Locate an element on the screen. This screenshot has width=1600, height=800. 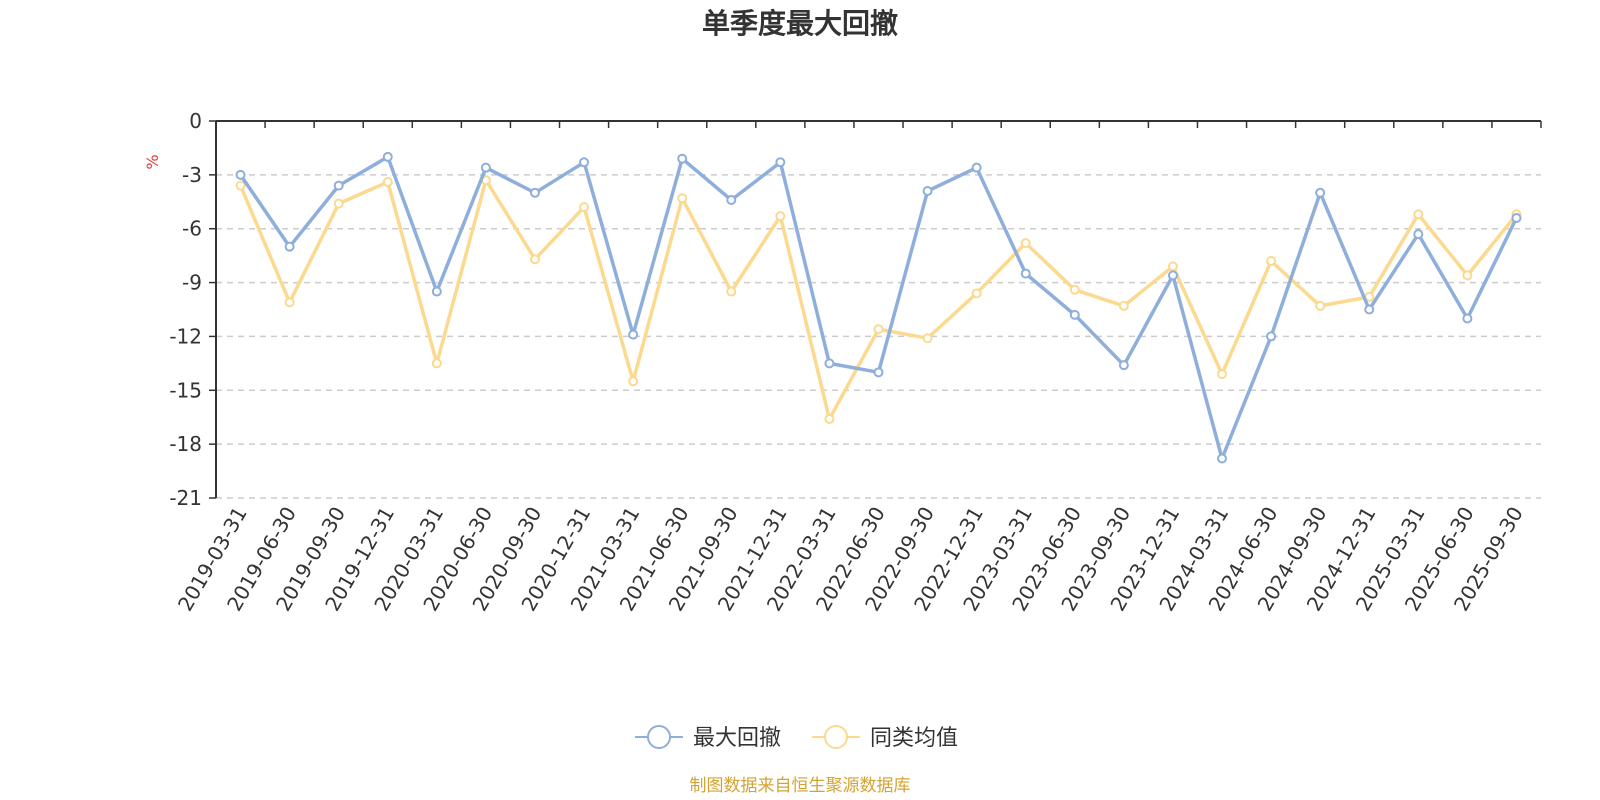
y-axis-ticks: 0 -3 -6 -9 -12 -15 -18 -21 is located at coordinates (192, 309).